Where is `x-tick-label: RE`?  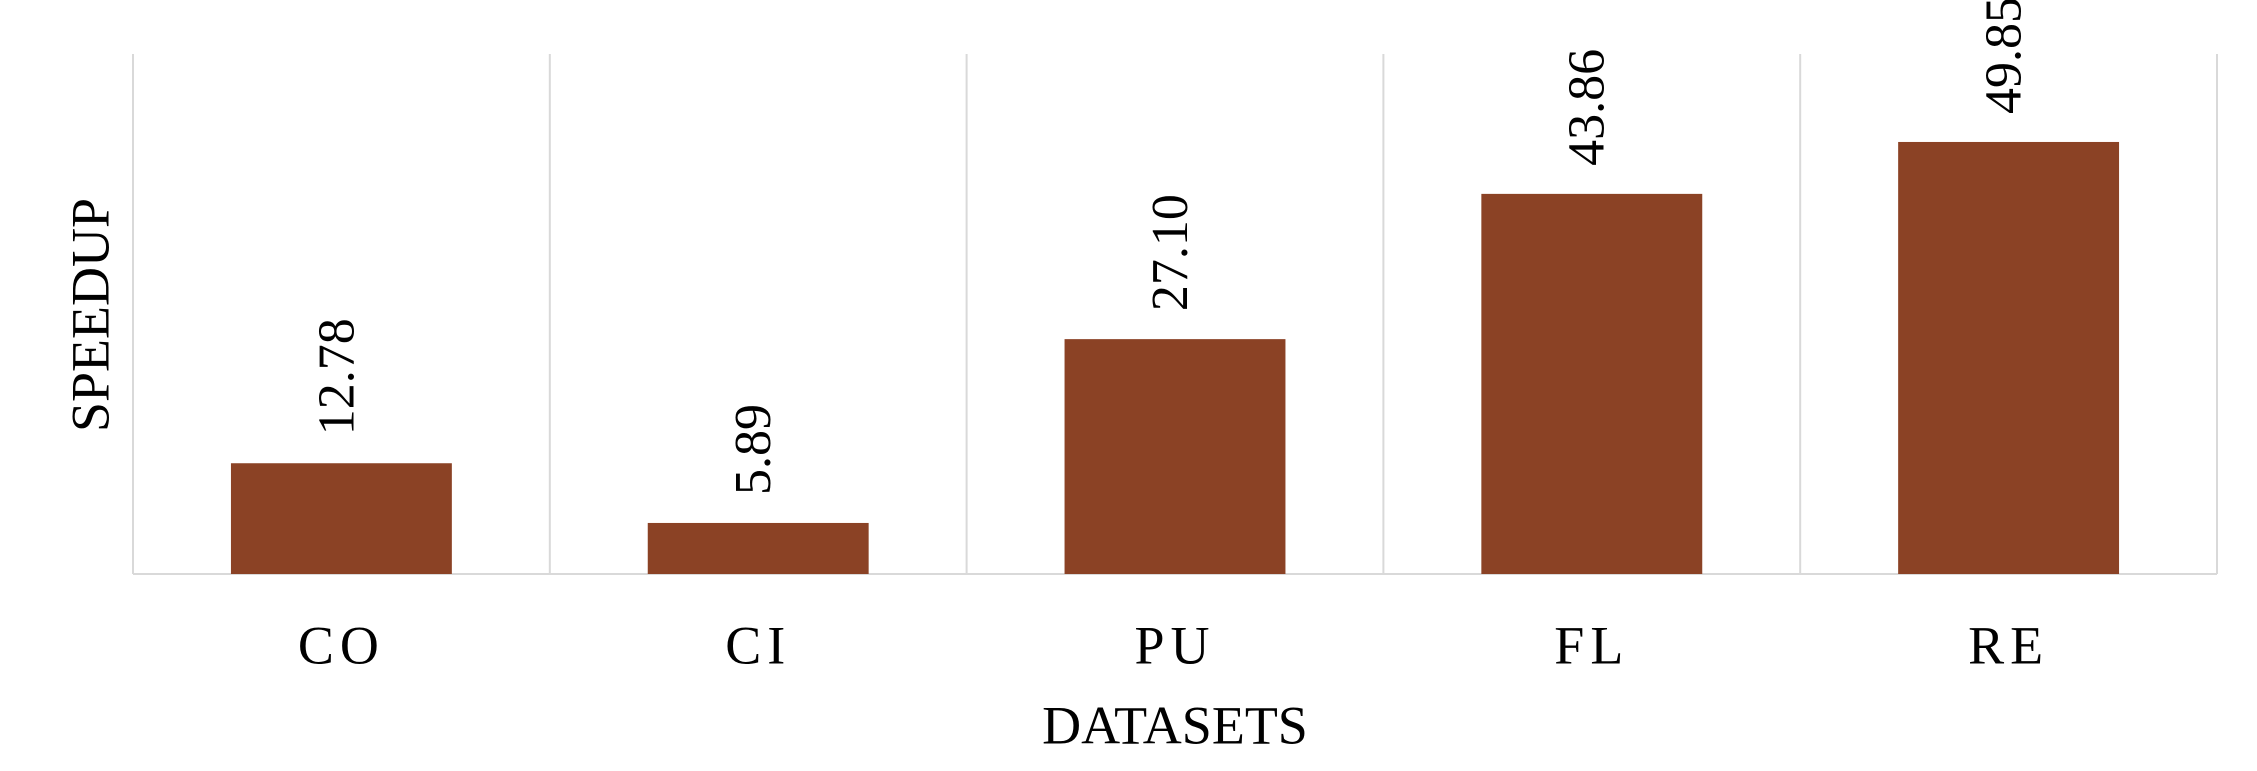
x-tick-label: RE is located at coordinates (2008, 645).